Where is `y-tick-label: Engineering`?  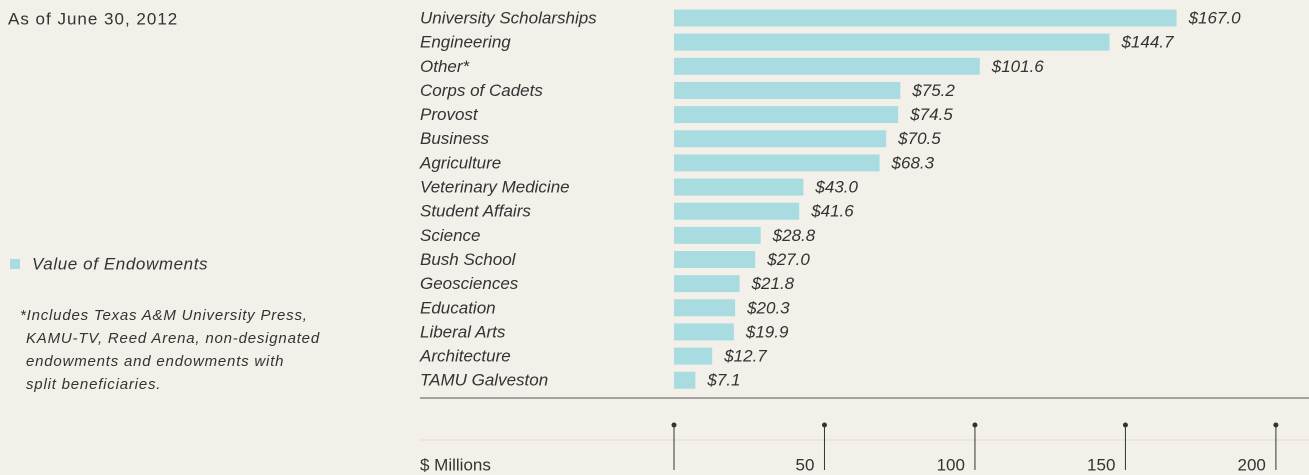 y-tick-label: Engineering is located at coordinates (465, 42).